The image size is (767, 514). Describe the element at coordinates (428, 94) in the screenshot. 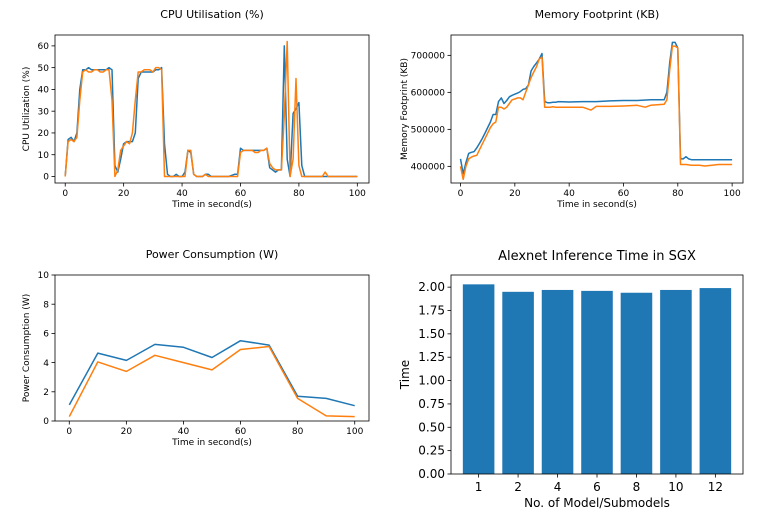

I see `y-tick-label: 600000` at that location.